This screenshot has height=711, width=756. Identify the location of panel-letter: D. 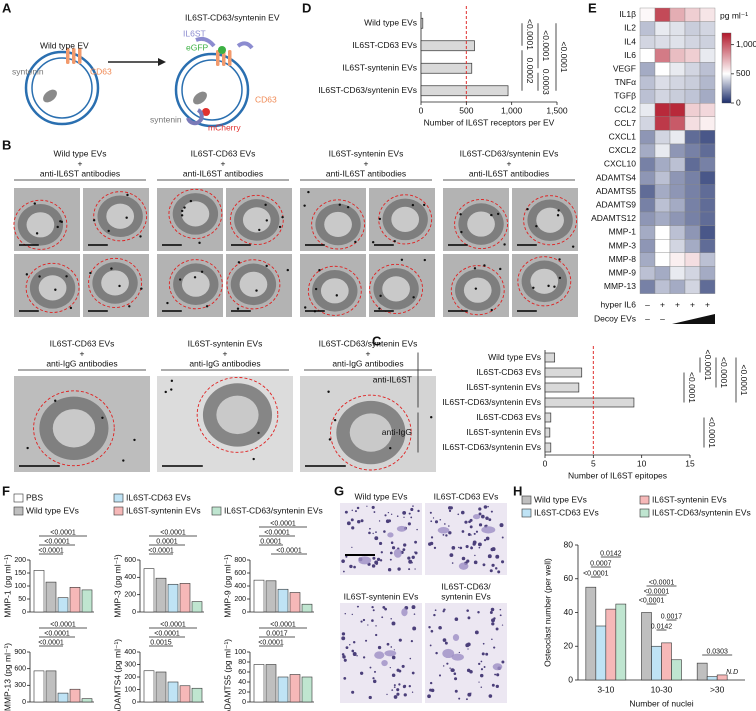
(306, 7).